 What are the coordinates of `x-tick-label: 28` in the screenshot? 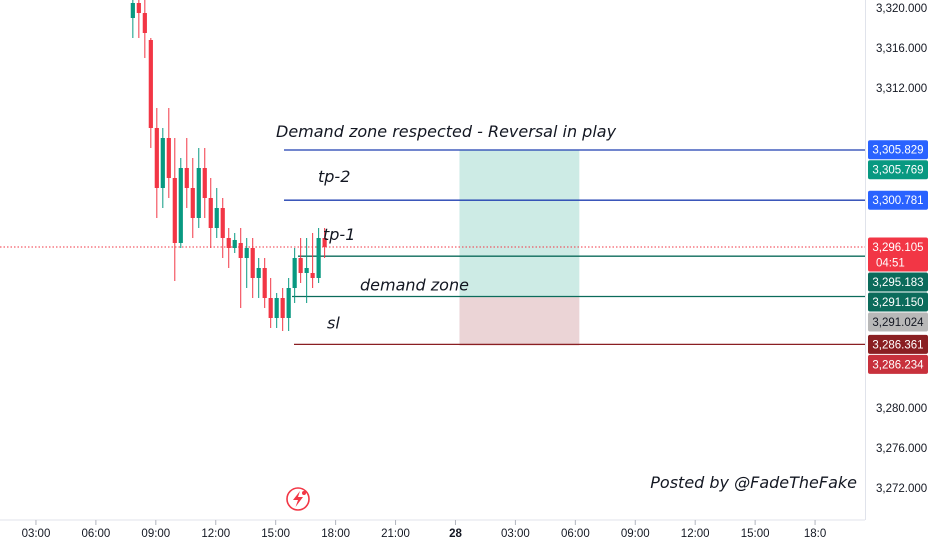 It's located at (455, 534).